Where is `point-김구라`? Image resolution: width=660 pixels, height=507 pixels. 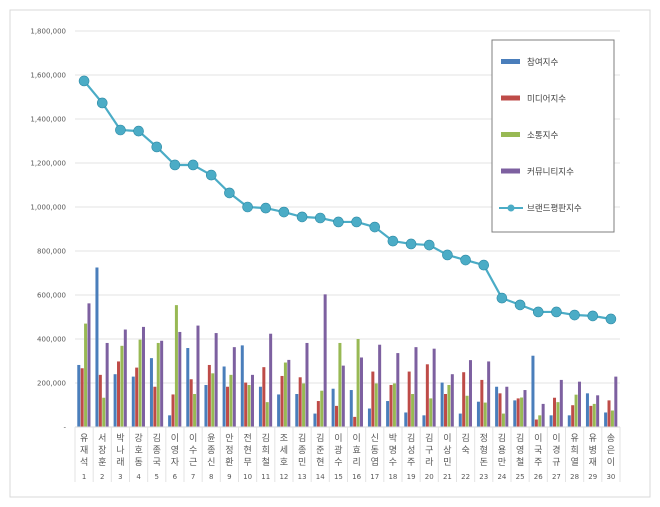 point-김구라 is located at coordinates (429, 245).